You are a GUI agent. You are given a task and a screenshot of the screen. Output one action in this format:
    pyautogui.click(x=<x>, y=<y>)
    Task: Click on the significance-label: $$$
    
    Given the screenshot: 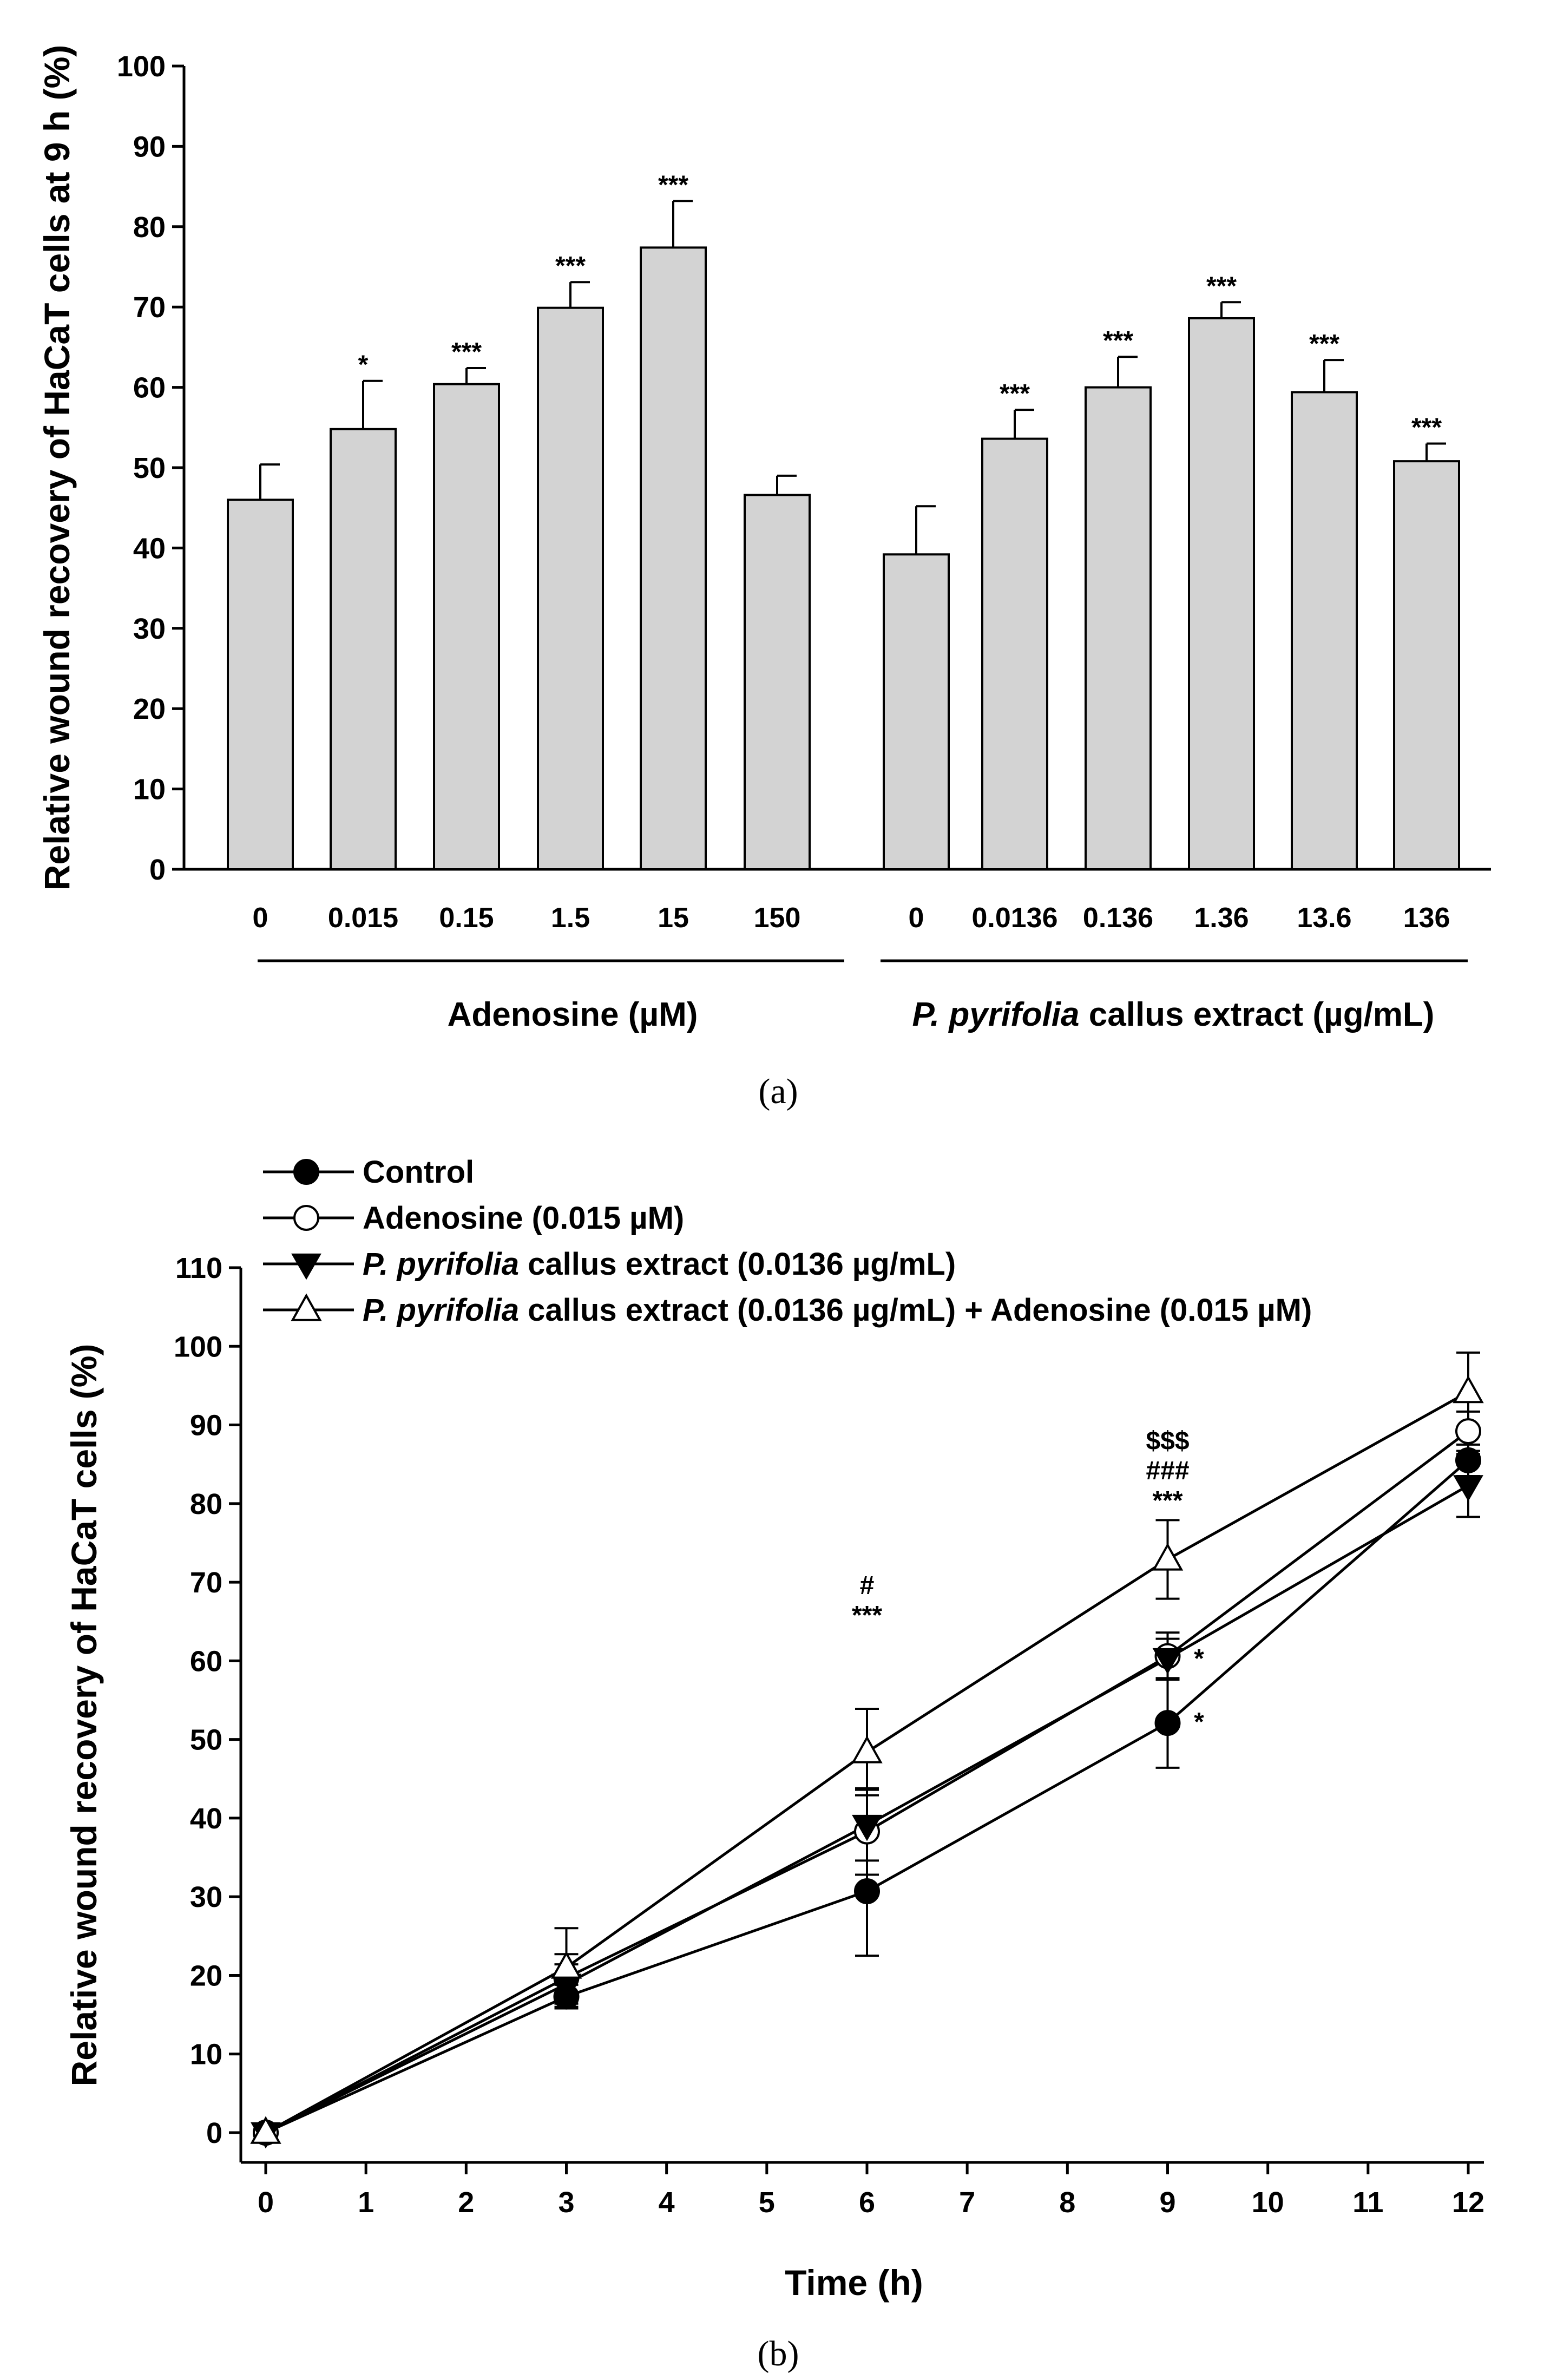 What is the action you would take?
    pyautogui.click(x=1167, y=1441)
    